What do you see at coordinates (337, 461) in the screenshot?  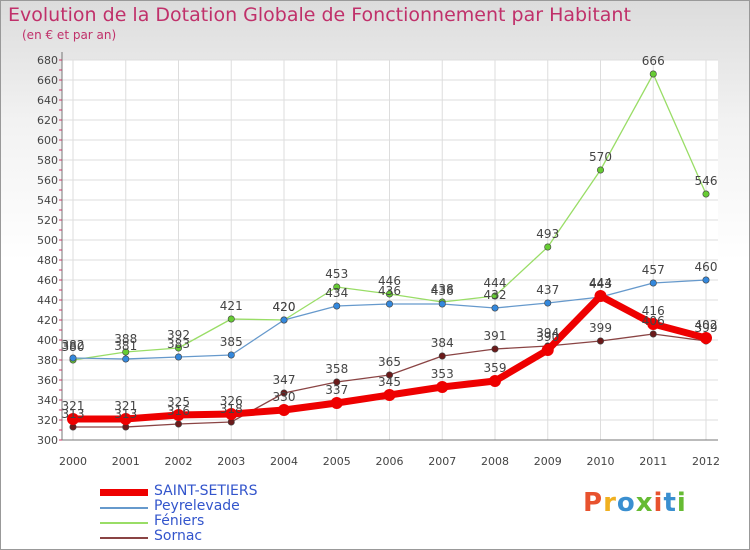 I see `x-tick-label: 2005` at bounding box center [337, 461].